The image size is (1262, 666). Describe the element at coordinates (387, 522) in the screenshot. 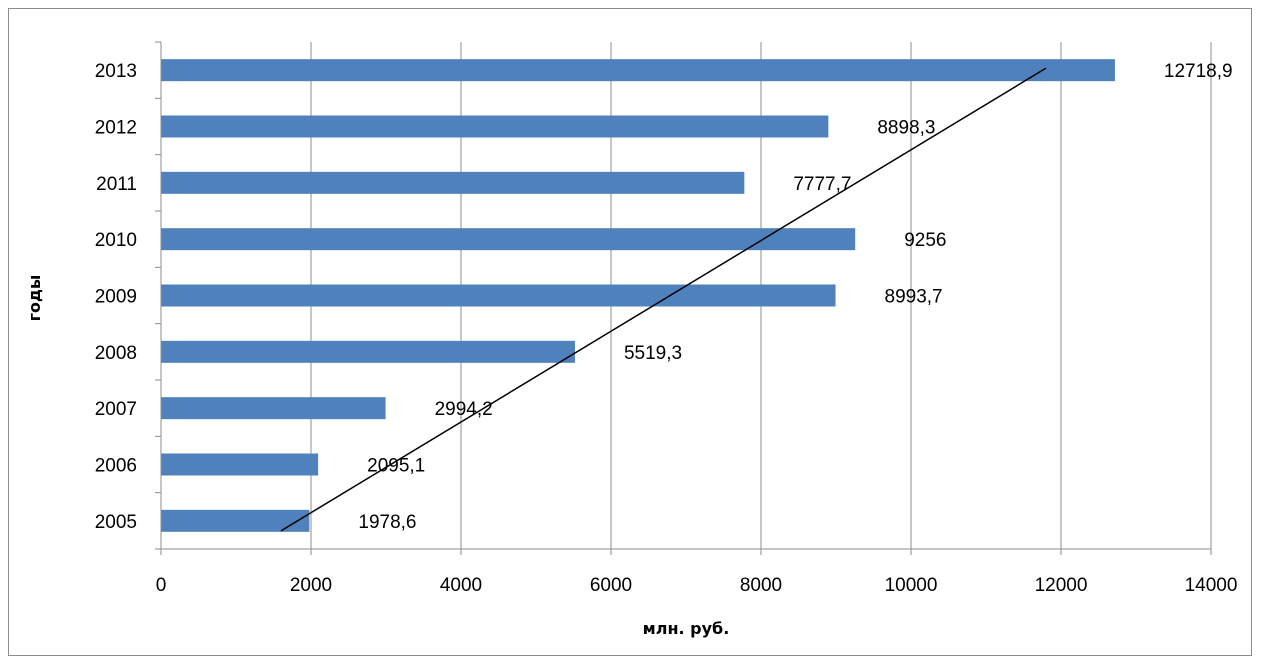

I see `data-label: 1978,6` at that location.